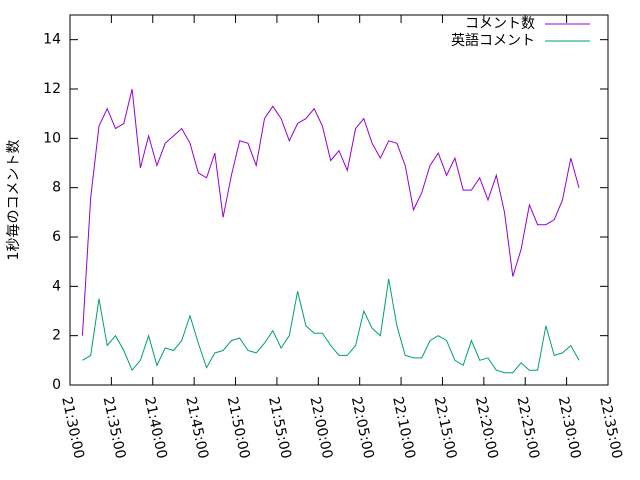  Describe the element at coordinates (320, 427) in the screenshot. I see `x-tick-label: 22:00:00` at that location.